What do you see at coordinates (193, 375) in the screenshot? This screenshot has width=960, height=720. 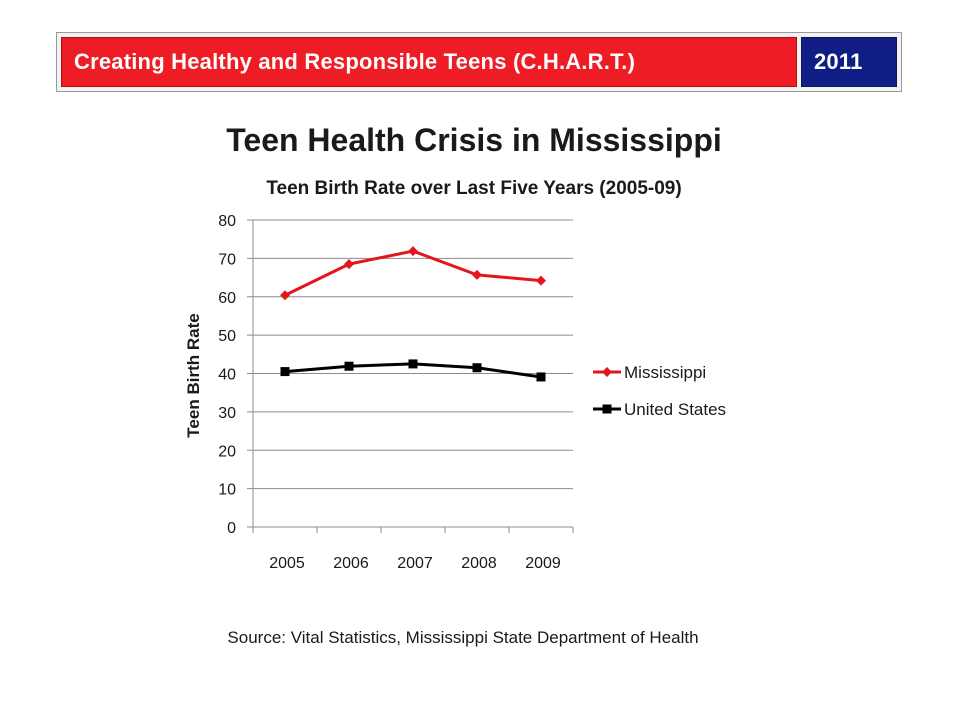 I see `y-axis-label: Teen Birth Rate` at bounding box center [193, 375].